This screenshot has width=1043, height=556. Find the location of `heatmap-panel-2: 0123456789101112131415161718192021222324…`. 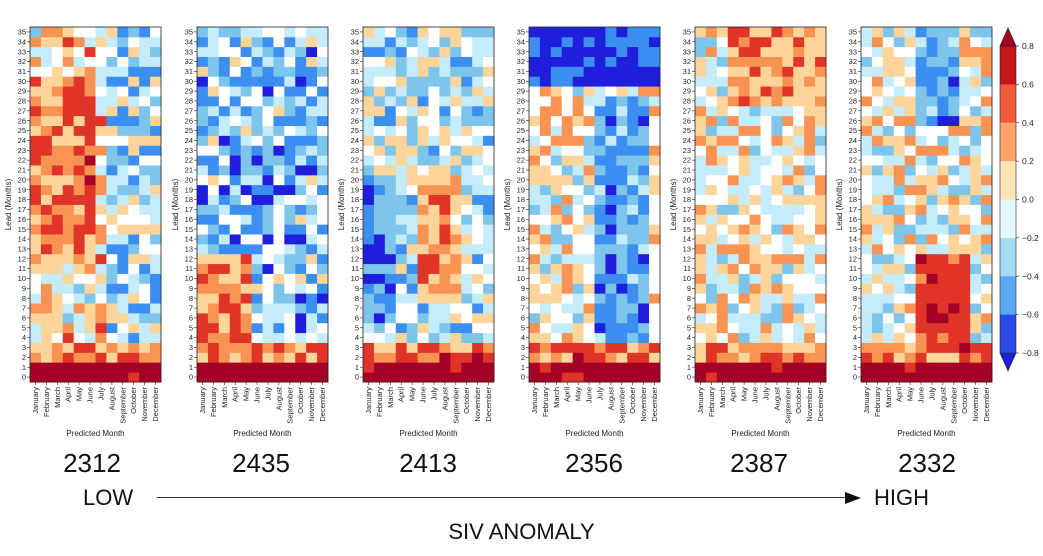

heatmap-panel-2: 0123456789101112131415161718192021222324… is located at coordinates (250, 232).